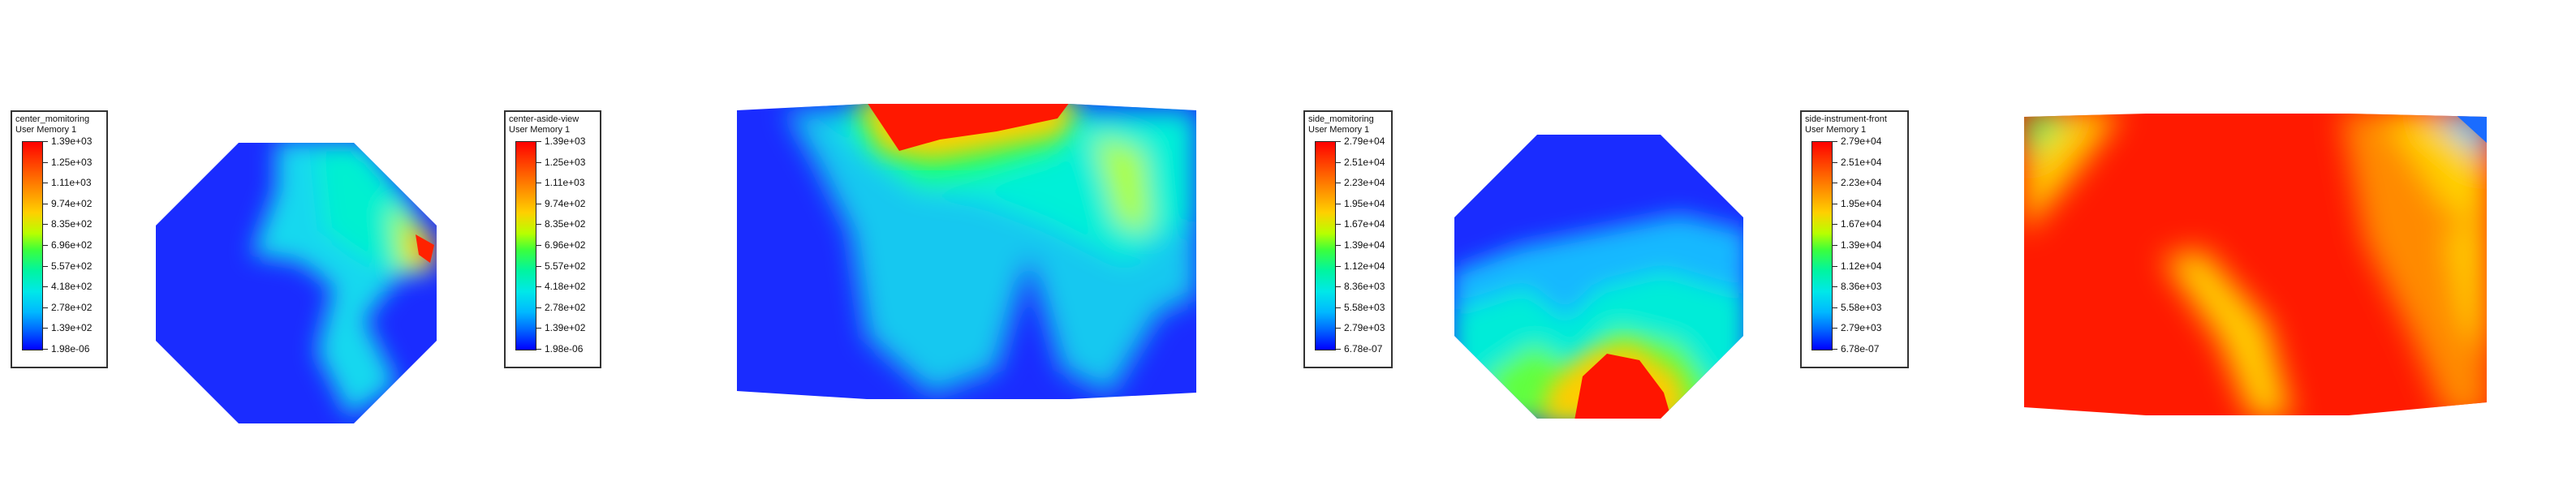 The height and width of the screenshot is (477, 2576). Describe the element at coordinates (297, 283) in the screenshot. I see `contour-plot-center-momitoring` at that location.